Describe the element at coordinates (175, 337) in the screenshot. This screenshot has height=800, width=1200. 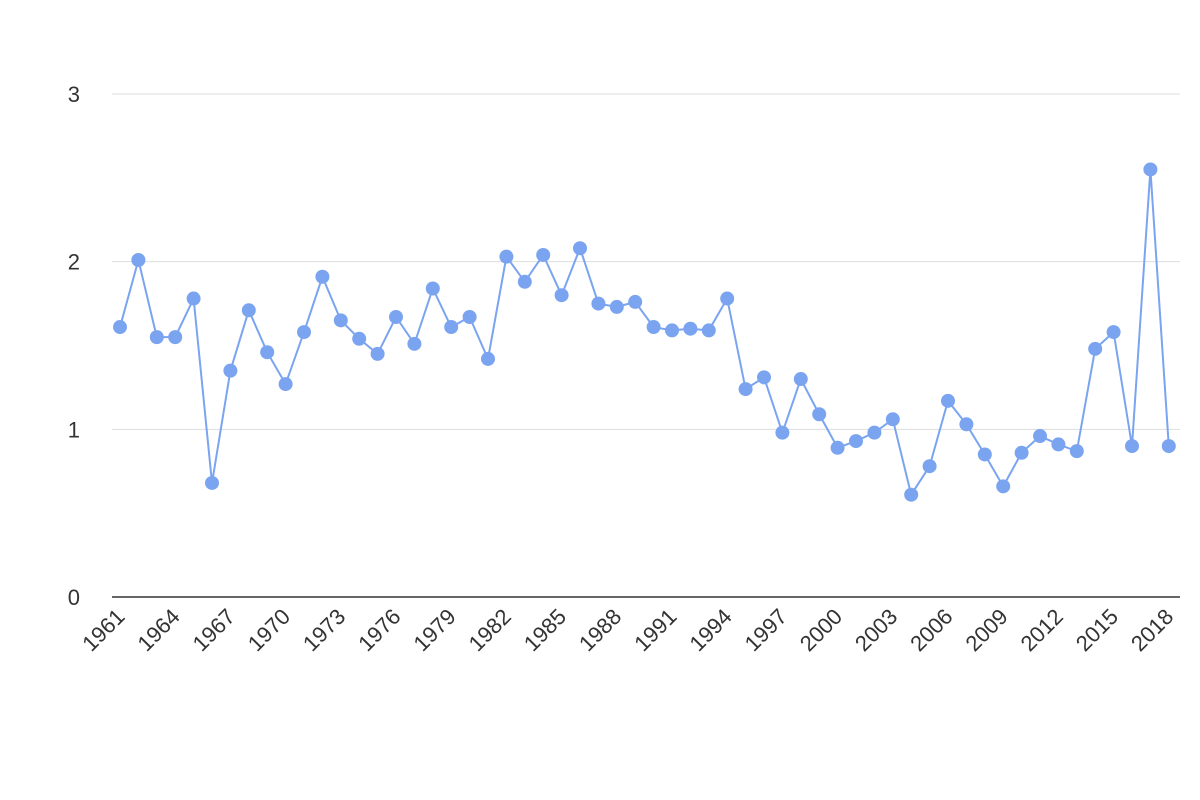
I see `data-point-1964` at that location.